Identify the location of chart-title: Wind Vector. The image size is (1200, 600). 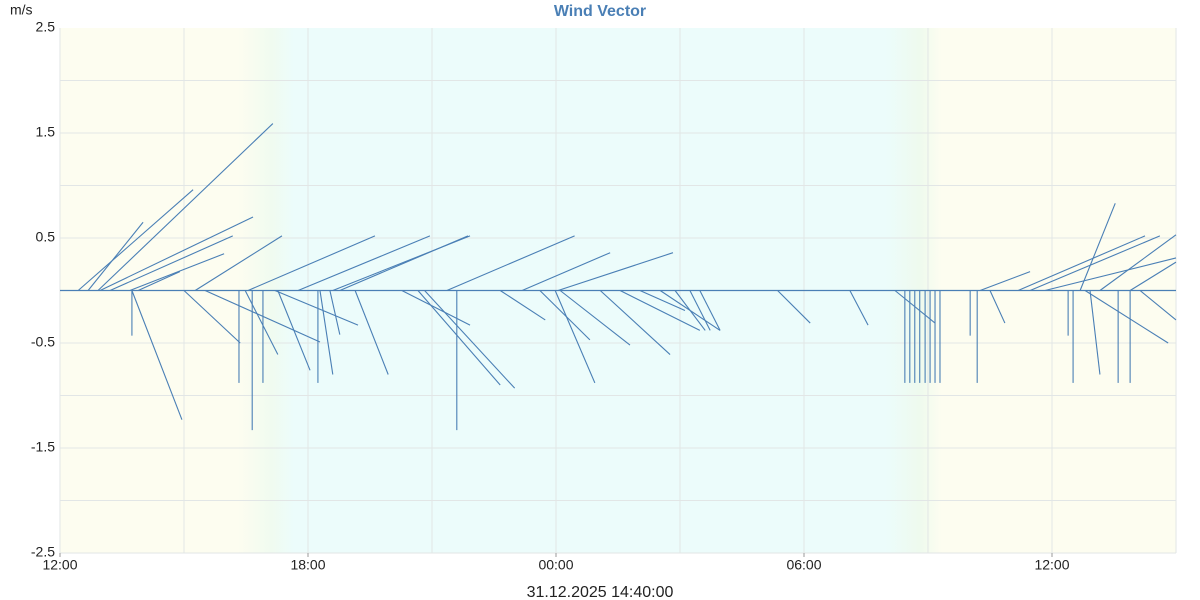
(600, 11).